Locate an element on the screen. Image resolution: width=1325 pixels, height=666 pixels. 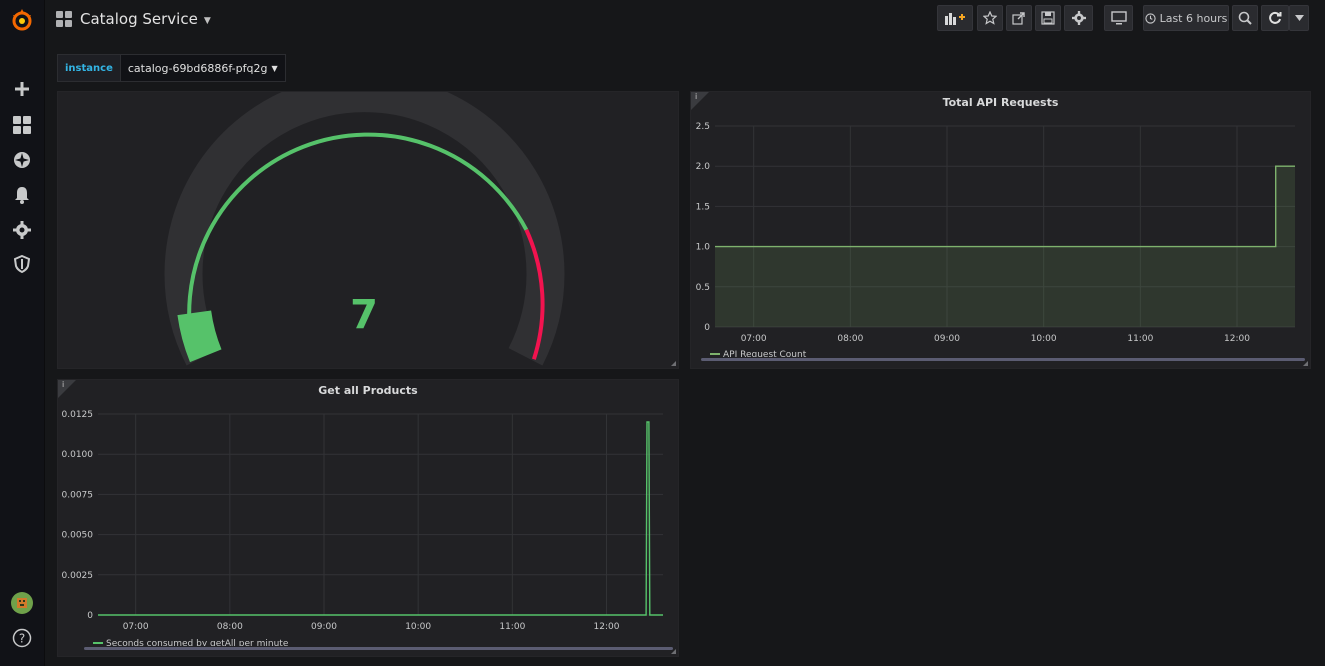
chevron-down-icon is located at coordinates (1299, 18).